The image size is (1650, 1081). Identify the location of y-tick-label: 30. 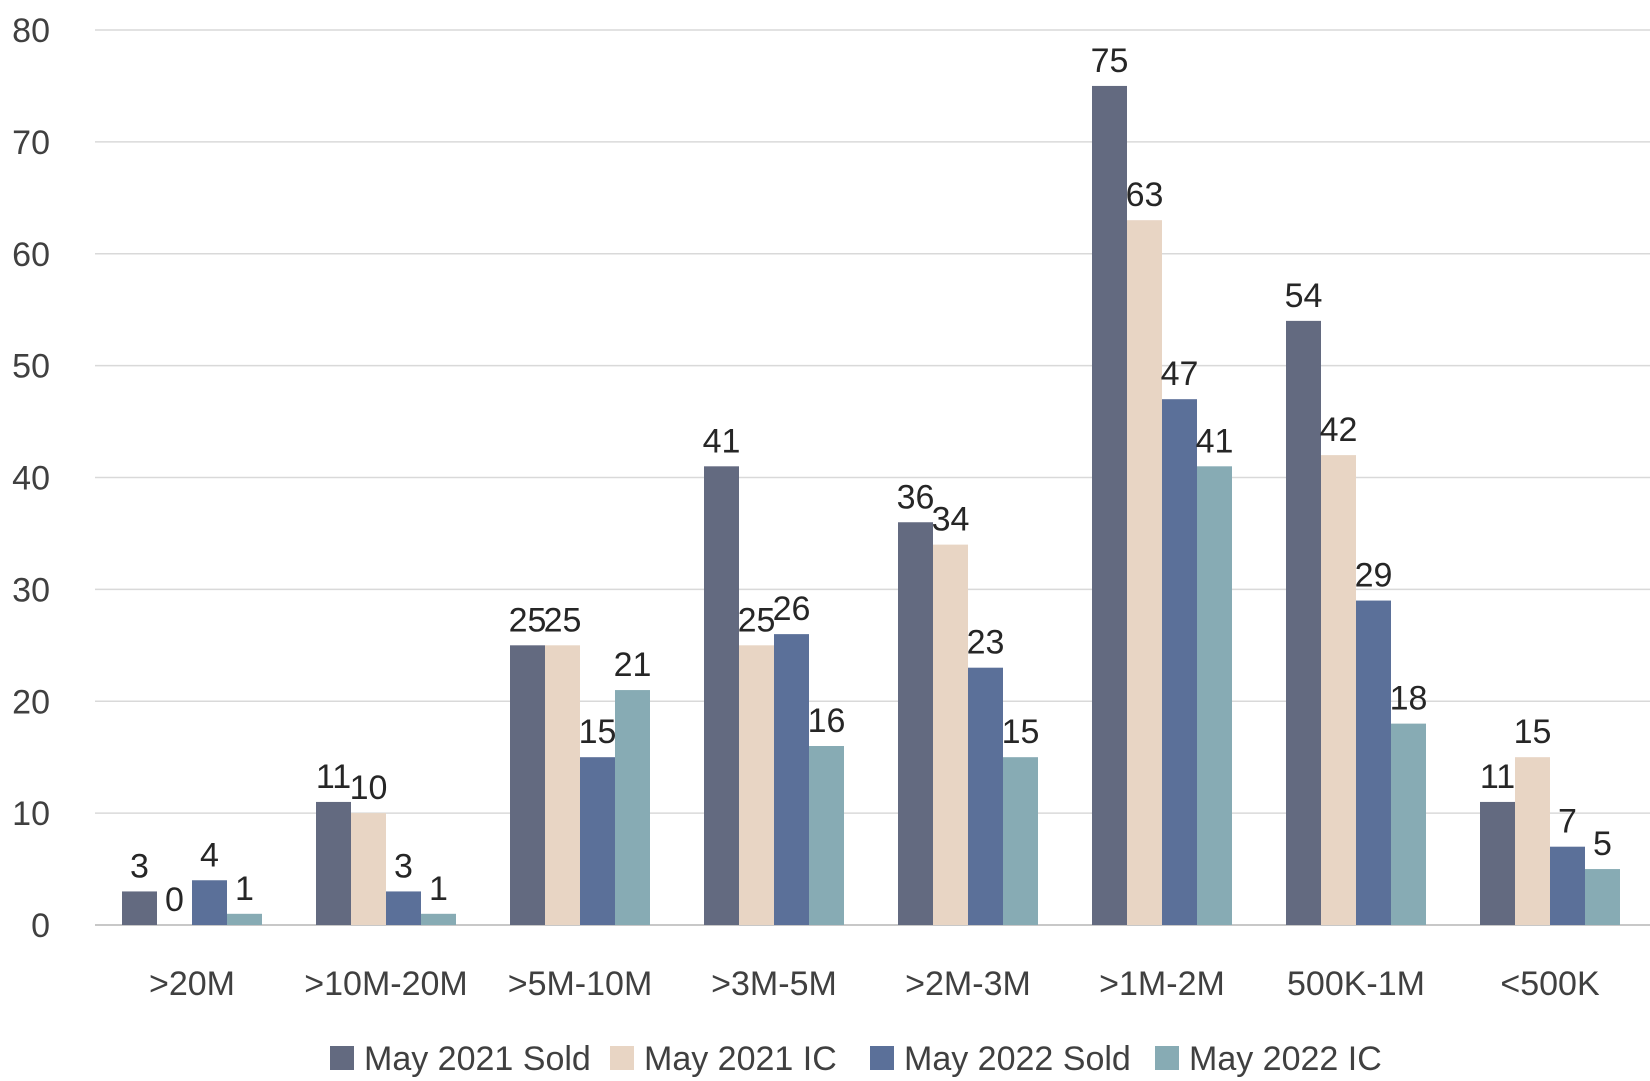
(31, 590).